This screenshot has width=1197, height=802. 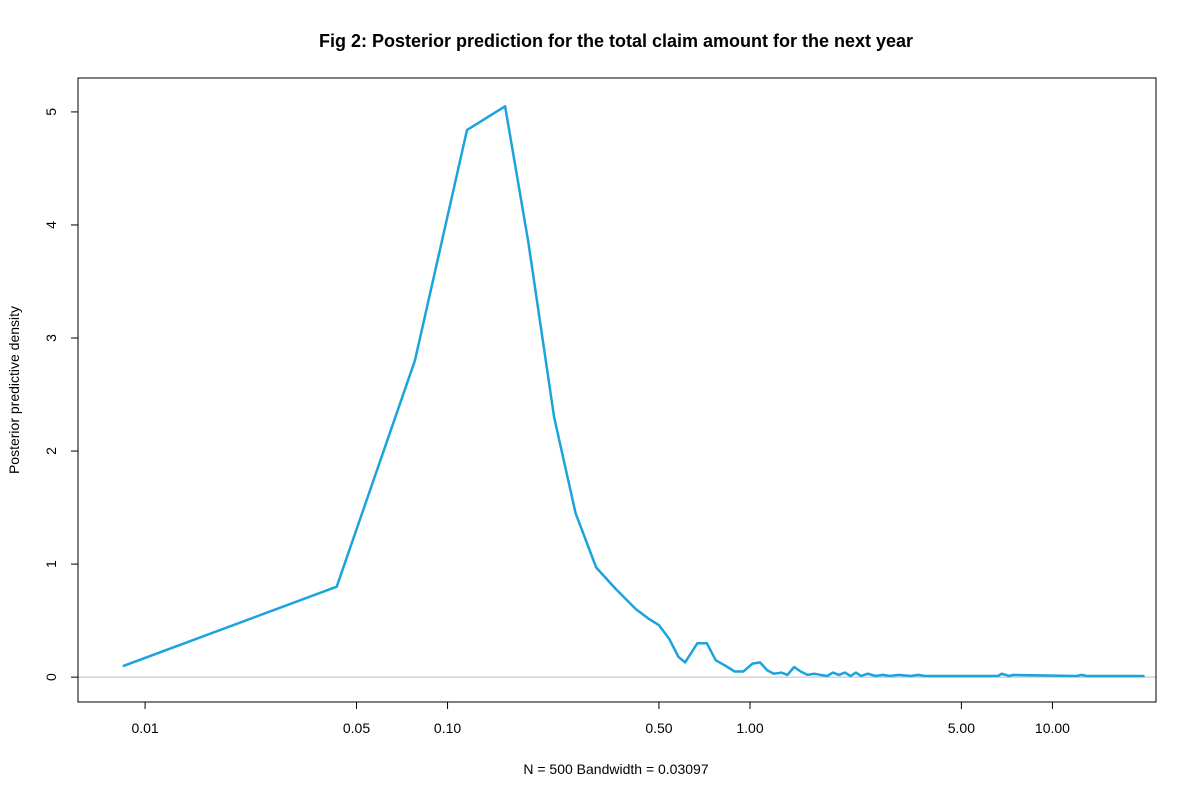 What do you see at coordinates (615, 769) in the screenshot?
I see `x-axis-label: N = 500 Bandwidth = 0.03097` at bounding box center [615, 769].